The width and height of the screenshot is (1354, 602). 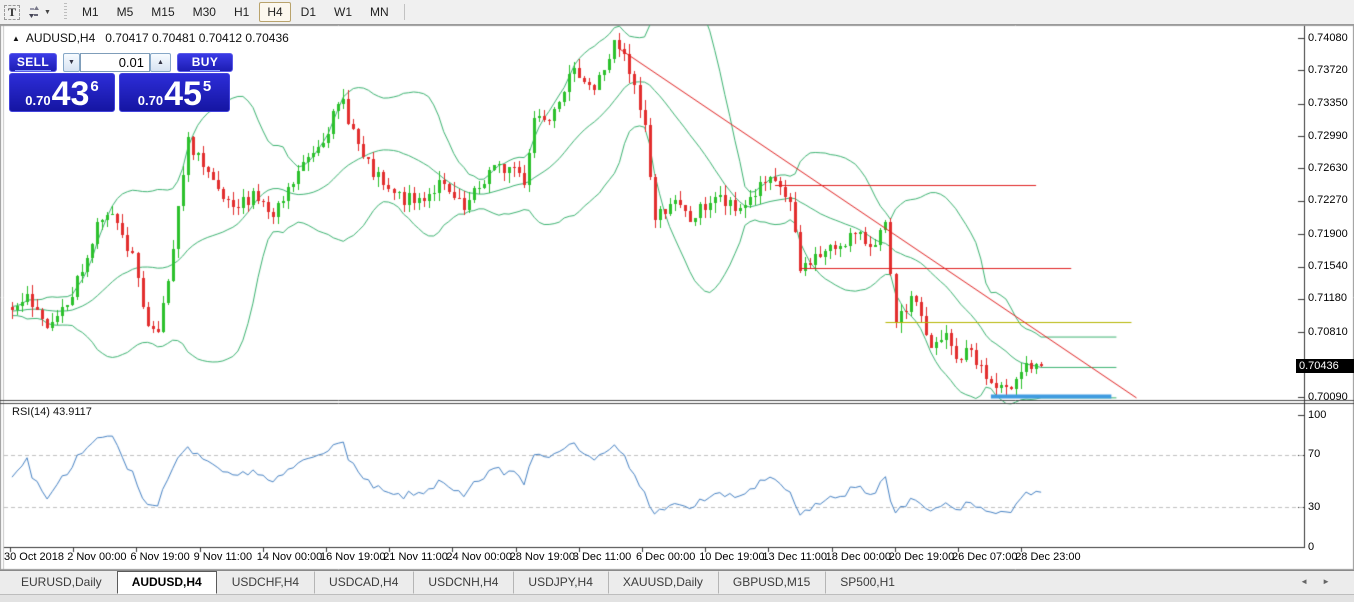 I want to click on buy-price-display: 0.70 45 5, so click(x=174, y=92).